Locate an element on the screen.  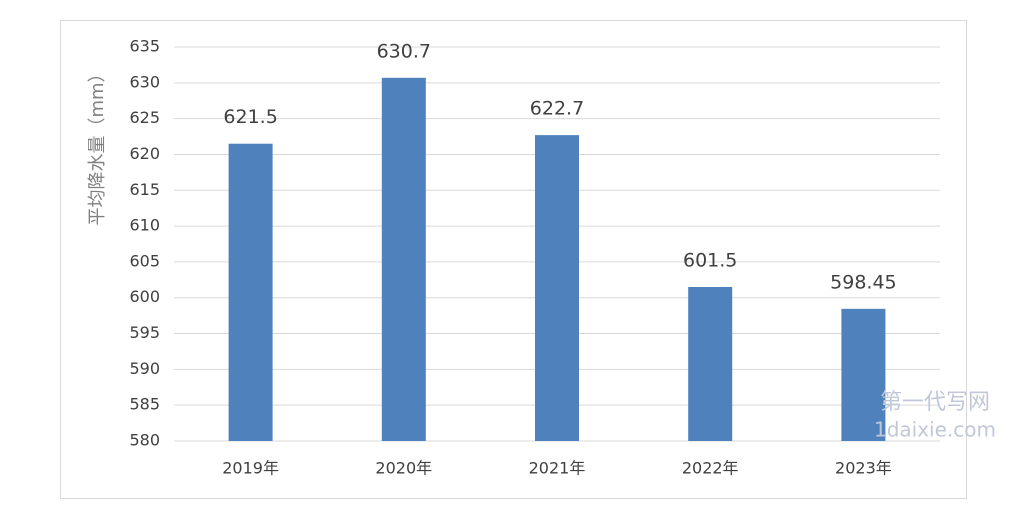
y-tick-label: 580 is located at coordinates (144, 440).